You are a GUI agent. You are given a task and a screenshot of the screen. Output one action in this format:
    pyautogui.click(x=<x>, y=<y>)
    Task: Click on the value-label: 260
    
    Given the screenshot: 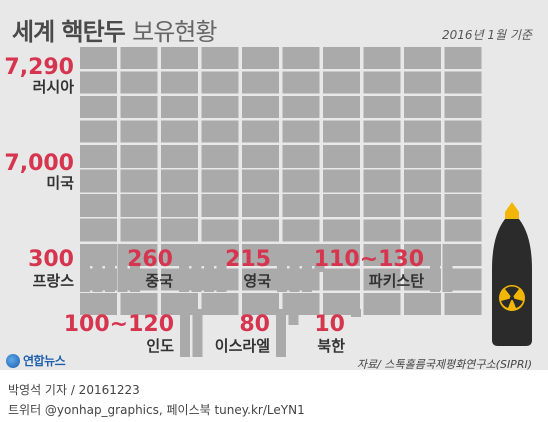 What is the action you would take?
    pyautogui.click(x=150, y=259)
    